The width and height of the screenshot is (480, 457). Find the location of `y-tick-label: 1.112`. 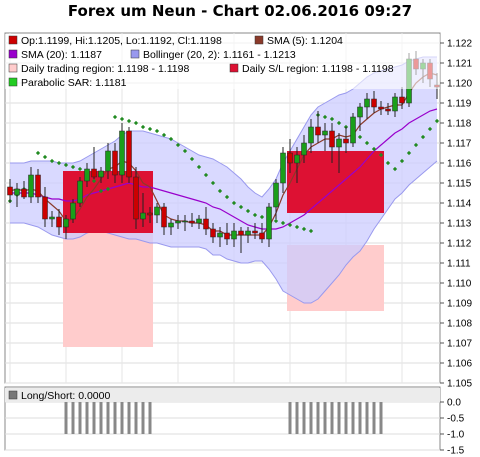

y-tick-label: 1.112 is located at coordinates (459, 244).